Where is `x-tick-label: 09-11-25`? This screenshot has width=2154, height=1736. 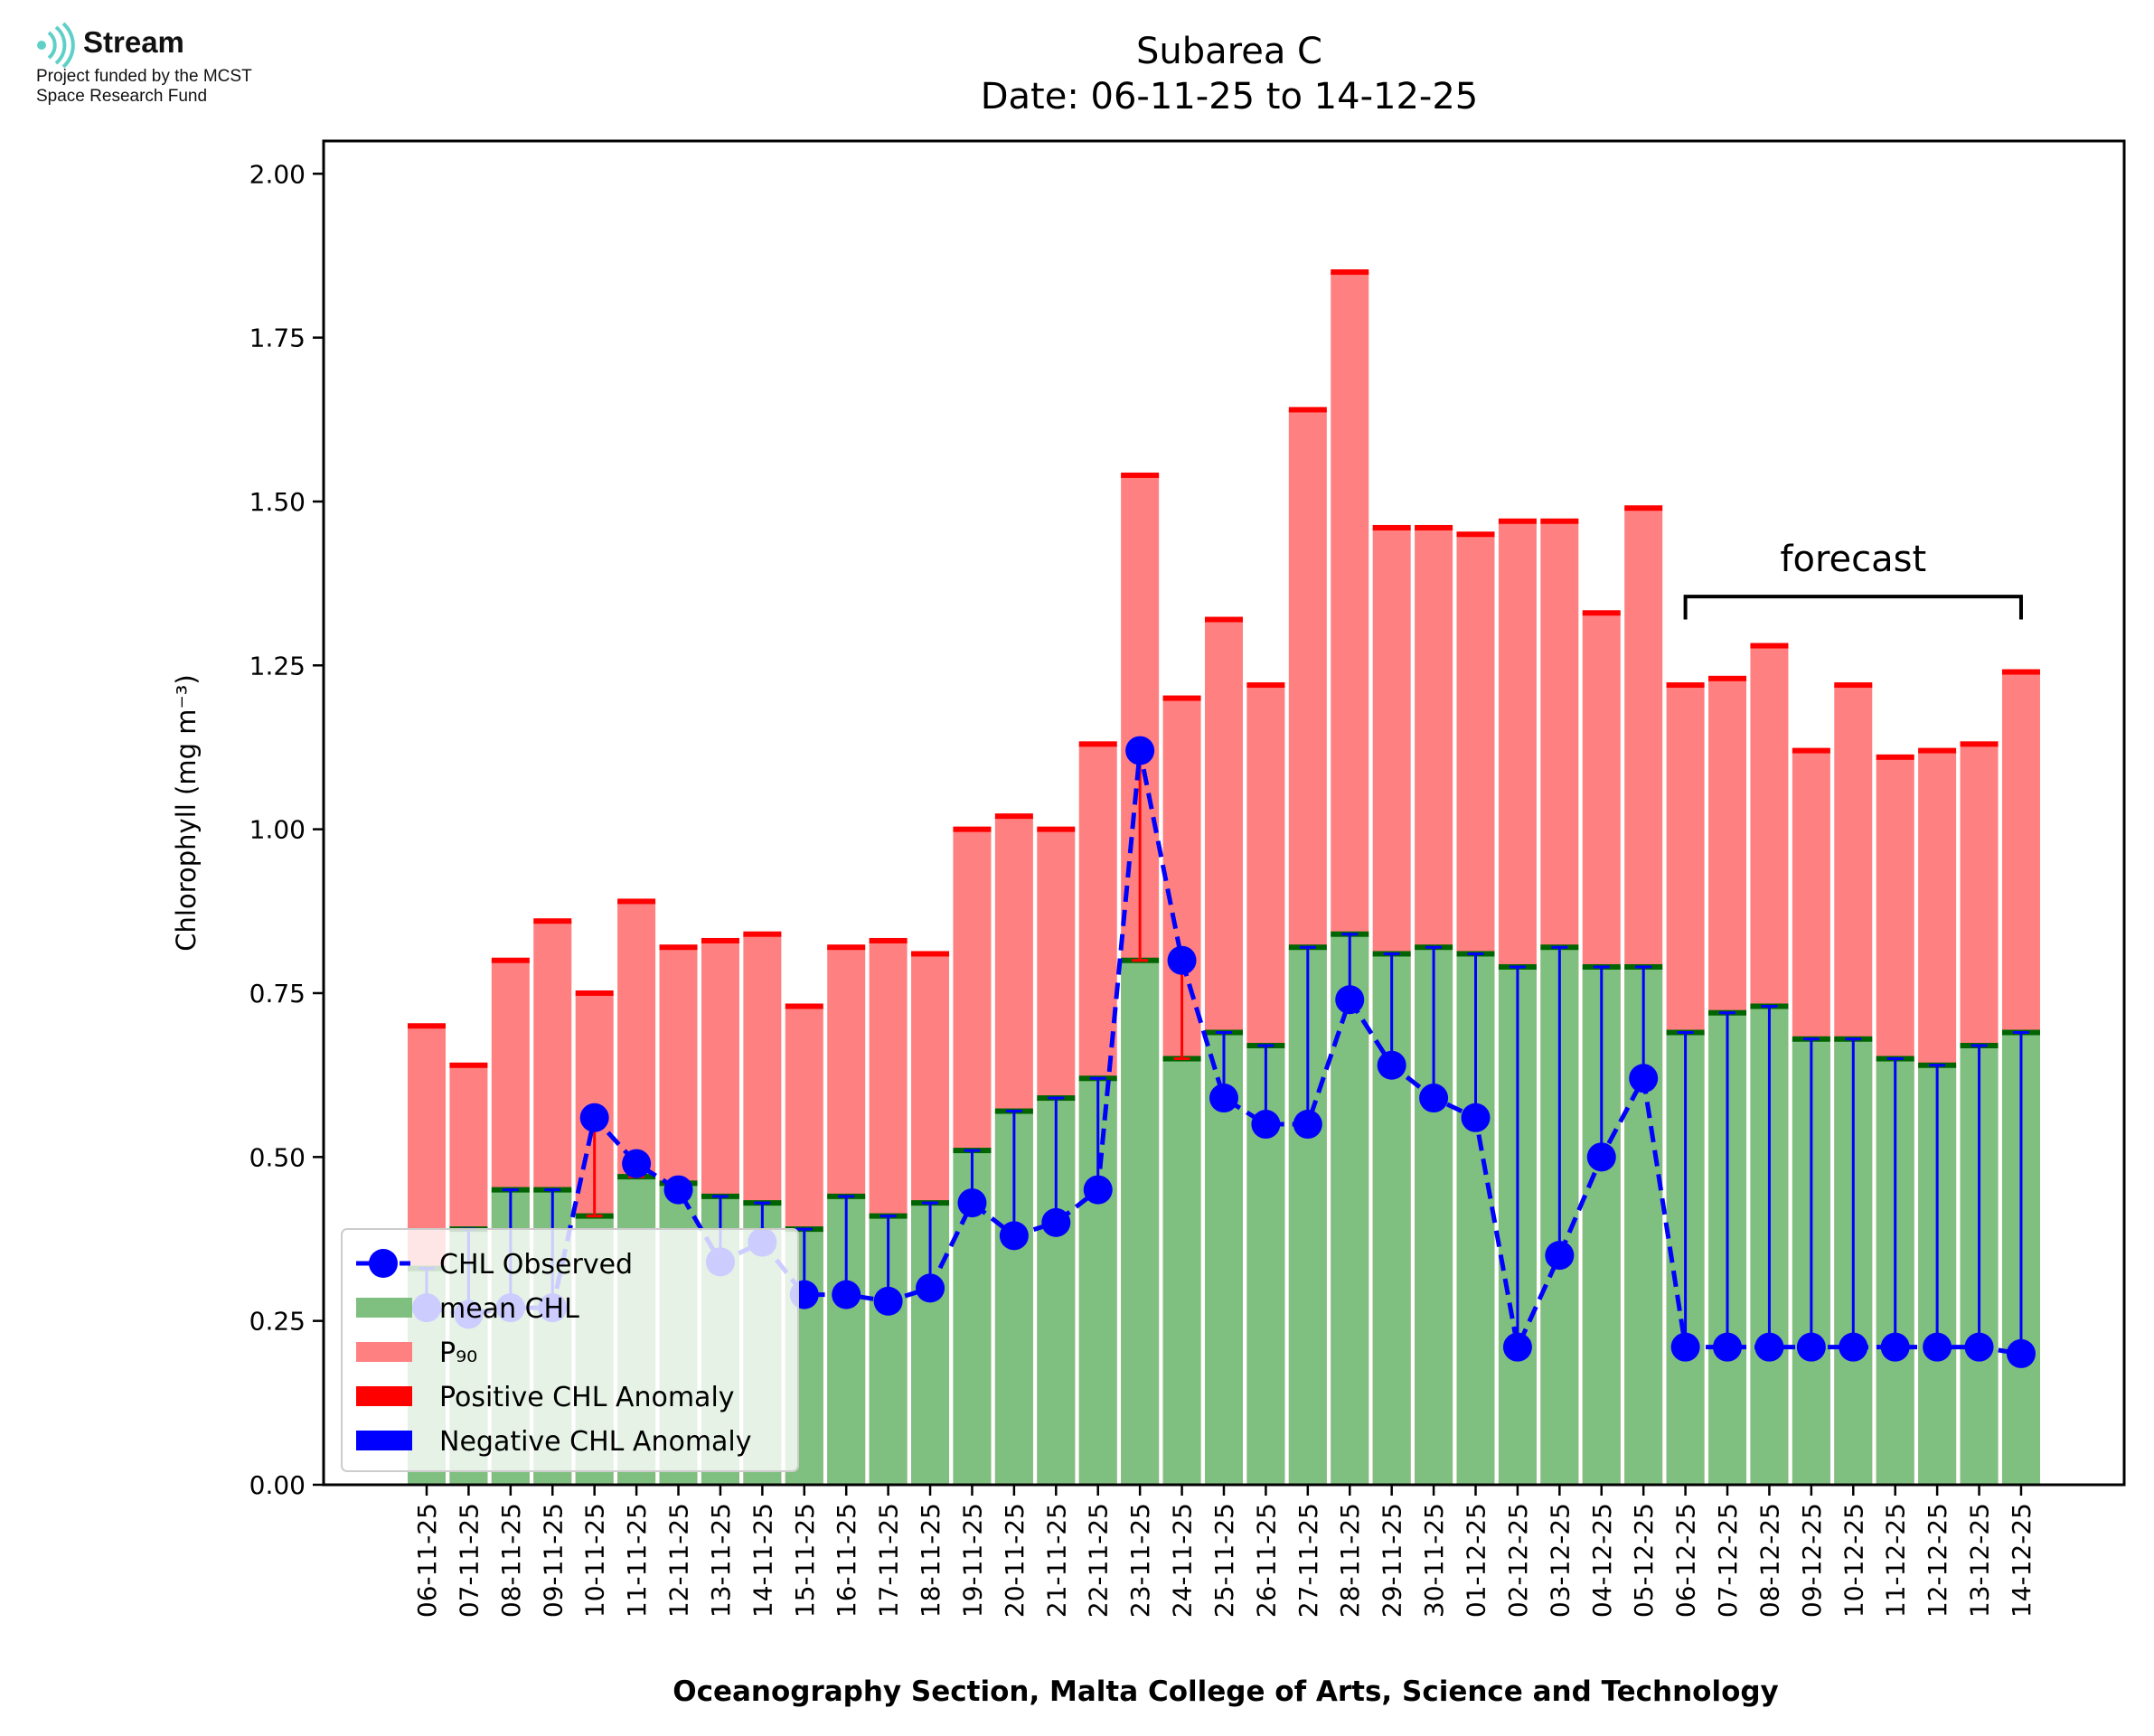
x-tick-label: 09-11-25 is located at coordinates (553, 1560).